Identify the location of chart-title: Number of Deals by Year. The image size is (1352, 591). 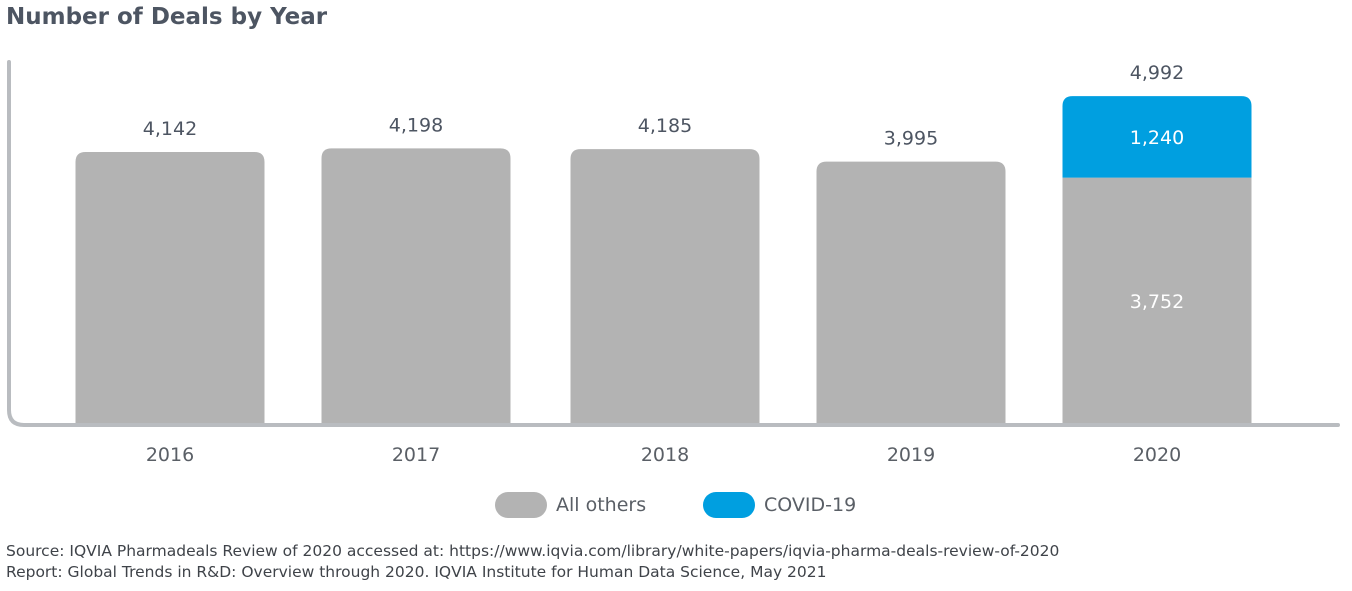
(167, 17).